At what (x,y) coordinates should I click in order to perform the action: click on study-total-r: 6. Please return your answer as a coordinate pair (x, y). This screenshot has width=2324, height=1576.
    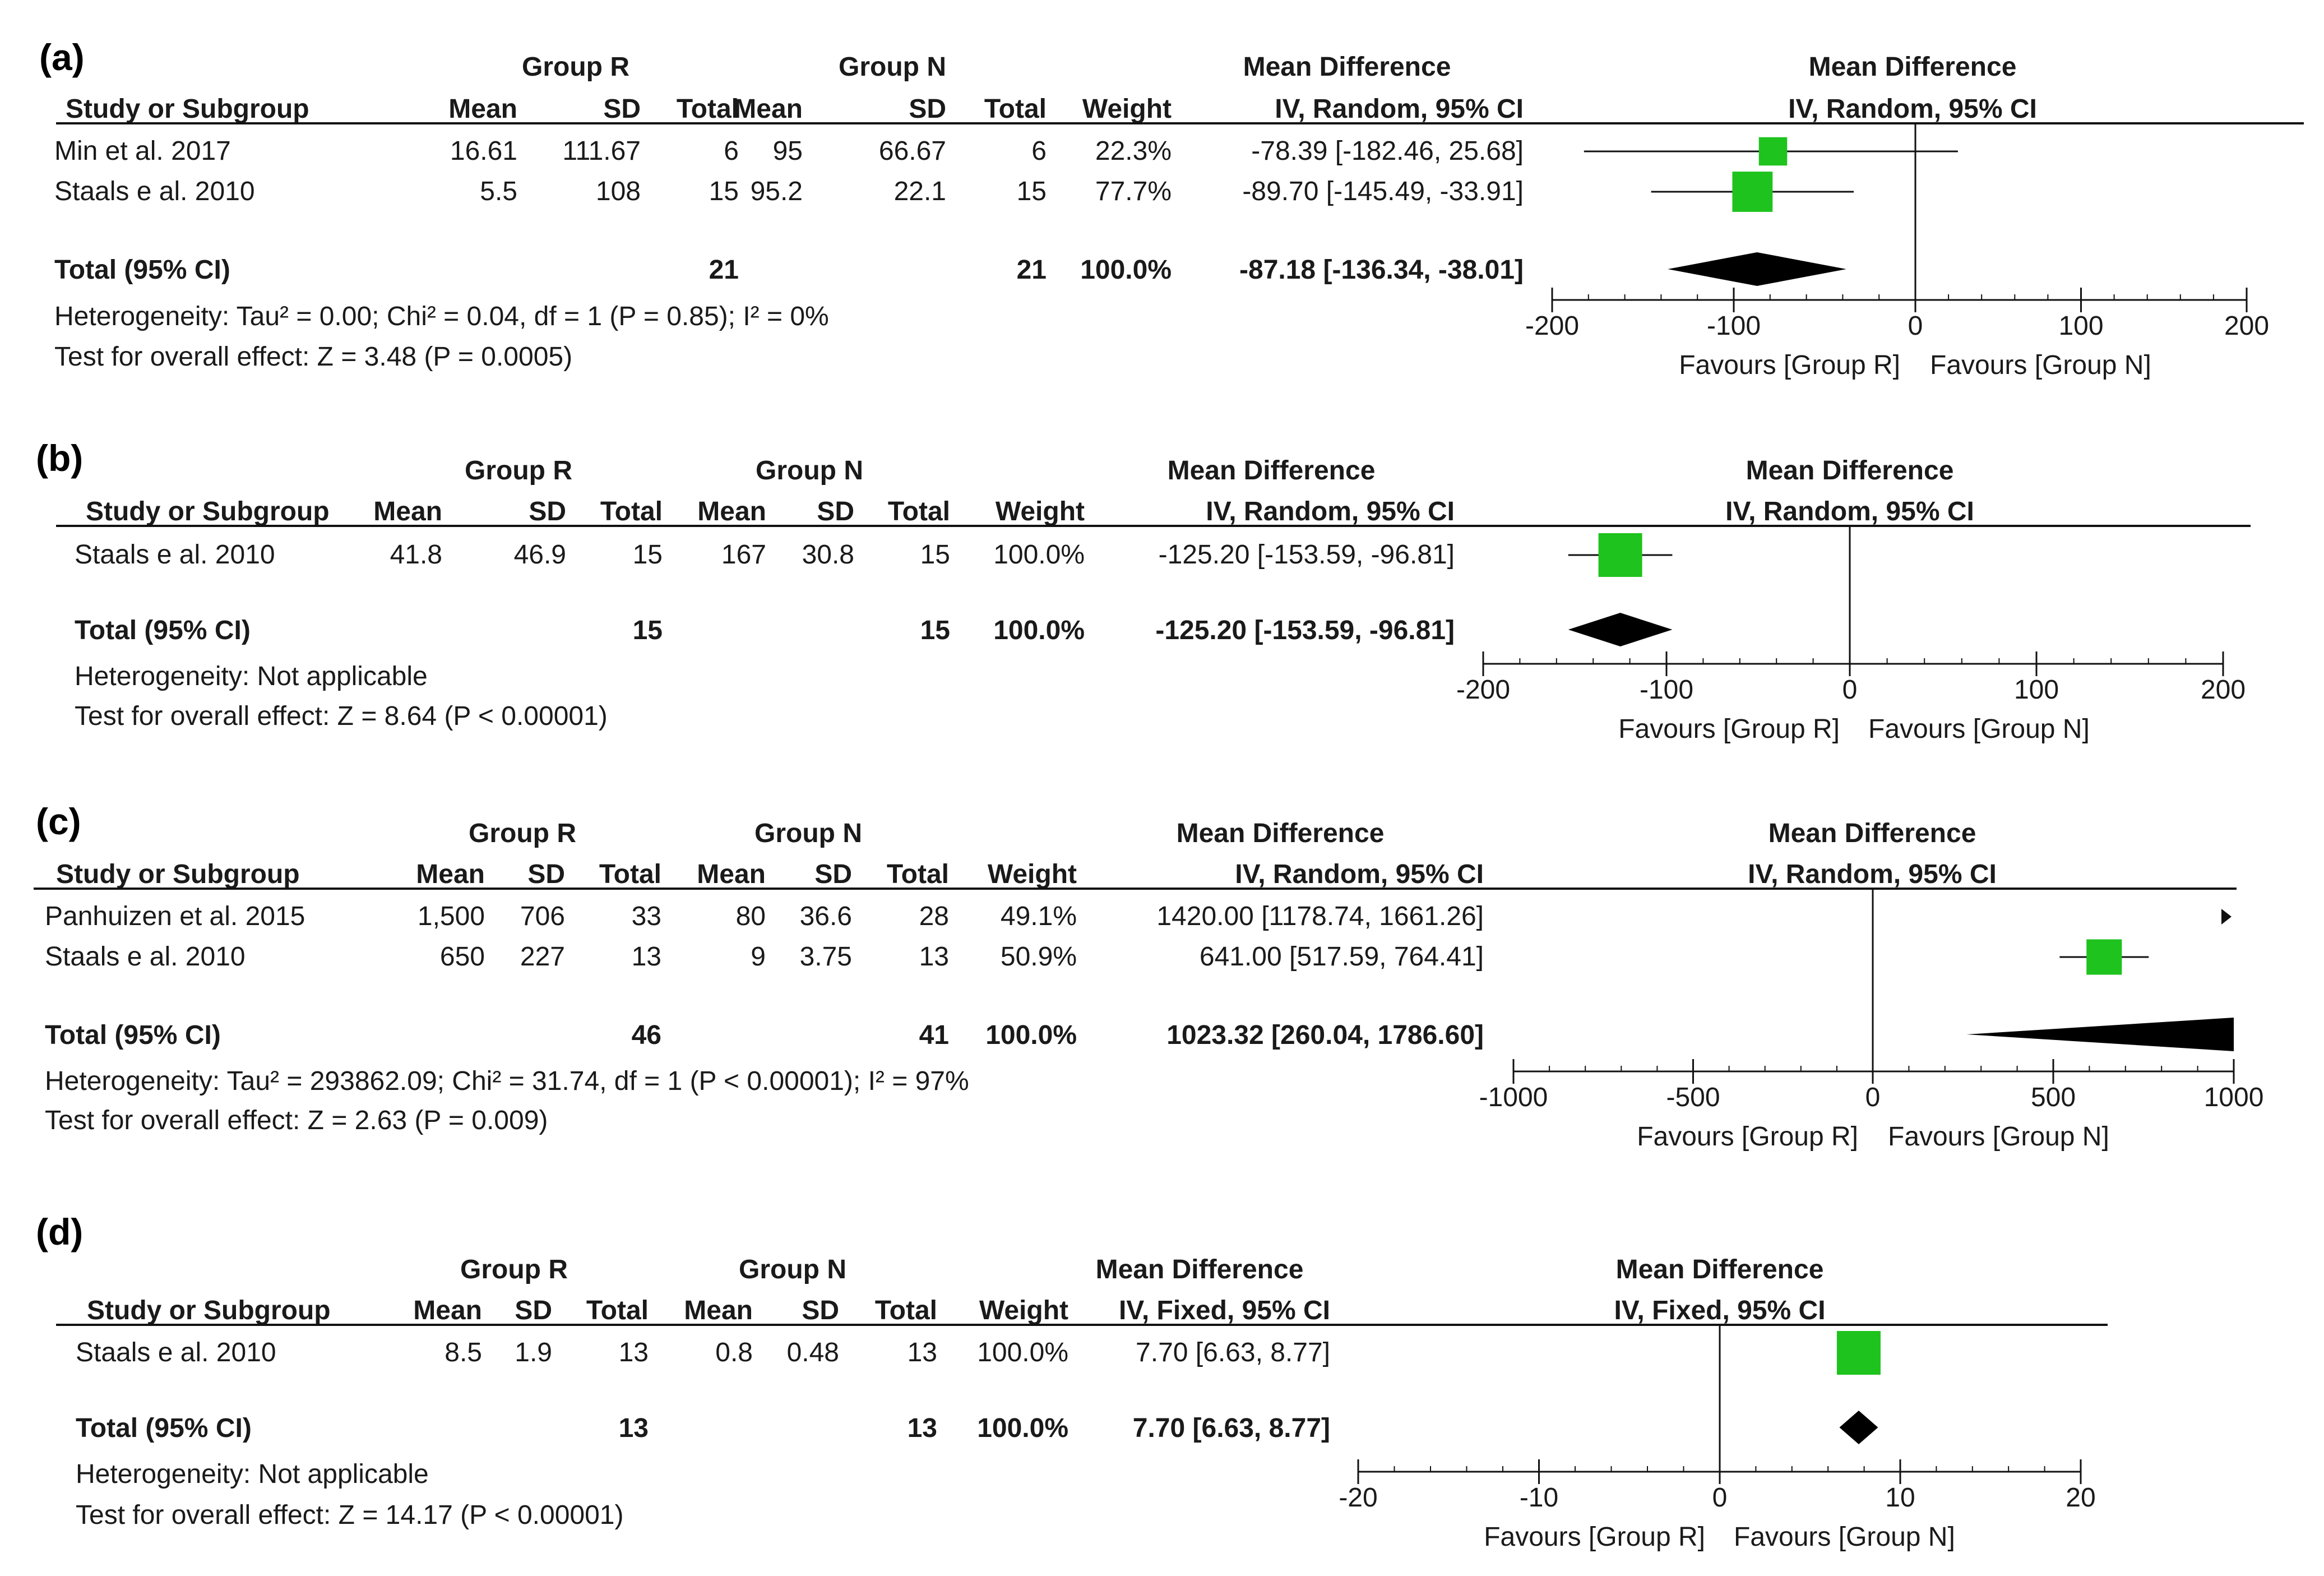
    Looking at the image, I should click on (732, 151).